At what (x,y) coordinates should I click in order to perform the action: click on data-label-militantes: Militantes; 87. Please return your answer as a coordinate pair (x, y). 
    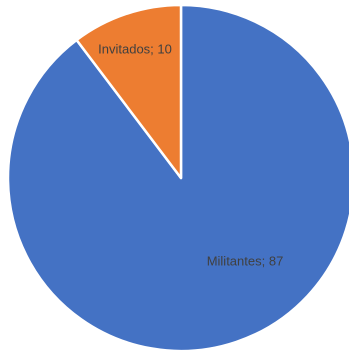
    Looking at the image, I should click on (245, 260).